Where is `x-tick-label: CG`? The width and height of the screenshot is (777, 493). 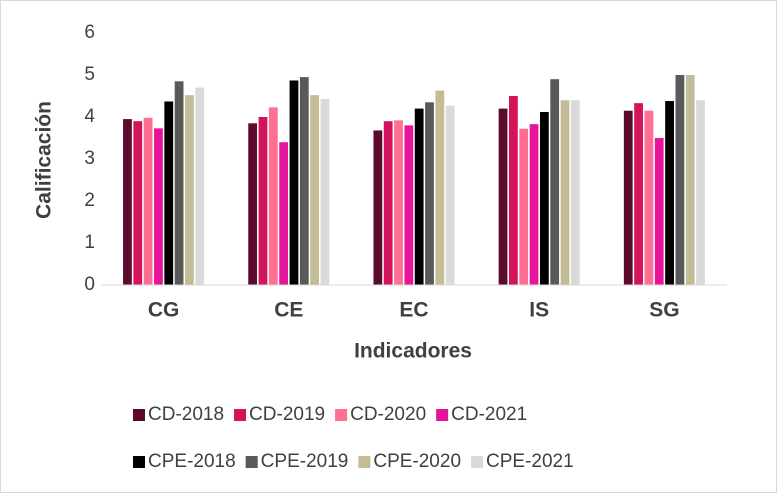 x-tick-label: CG is located at coordinates (164, 310).